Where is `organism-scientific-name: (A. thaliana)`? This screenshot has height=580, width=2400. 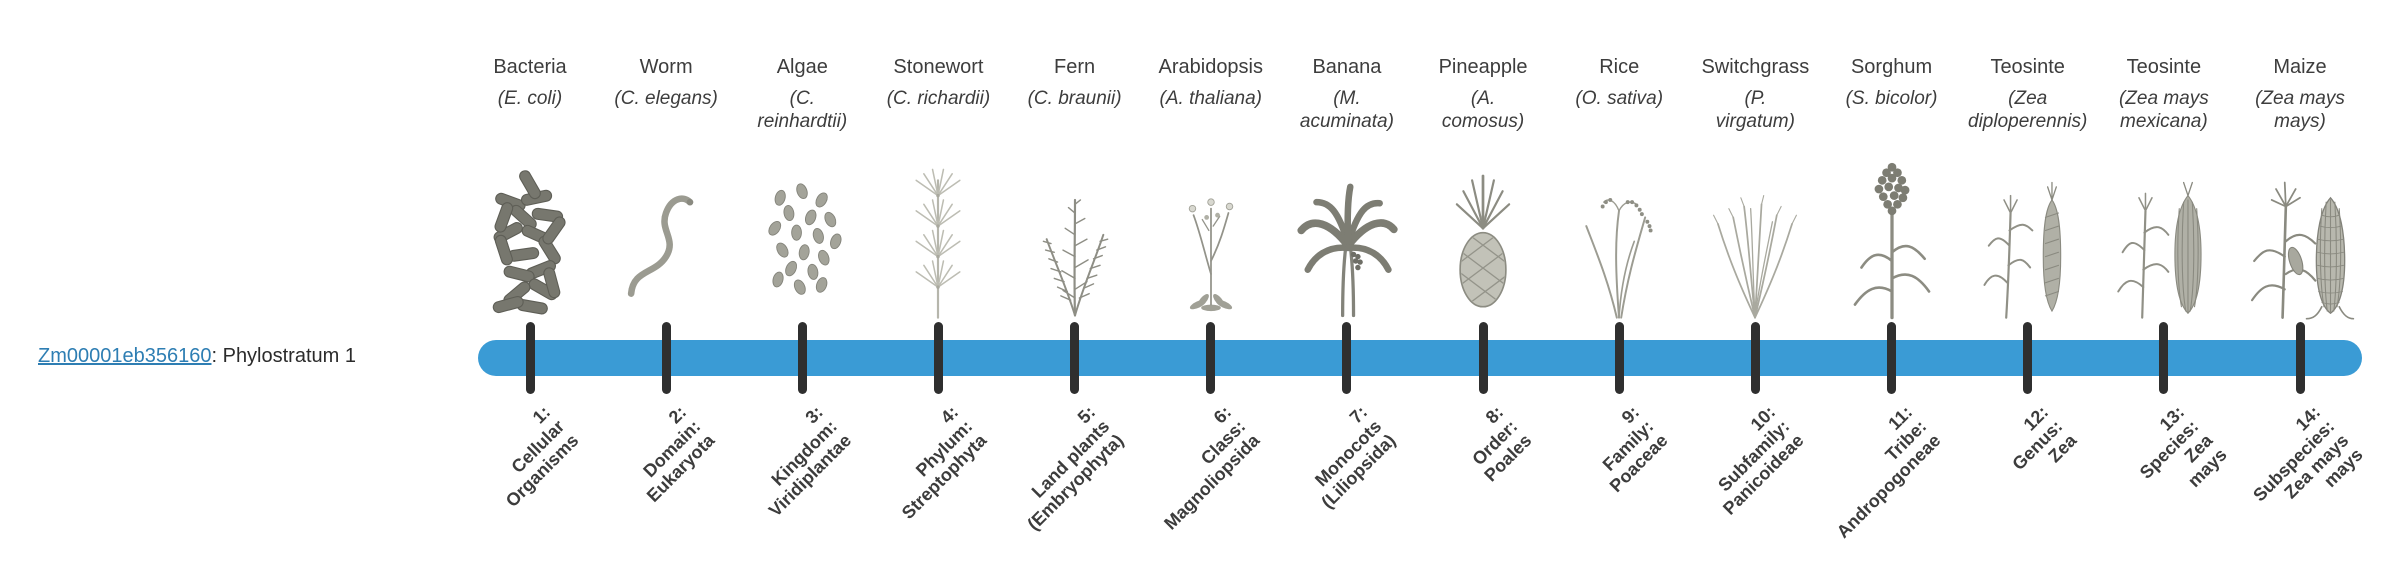 organism-scientific-name: (A. thaliana) is located at coordinates (1211, 98).